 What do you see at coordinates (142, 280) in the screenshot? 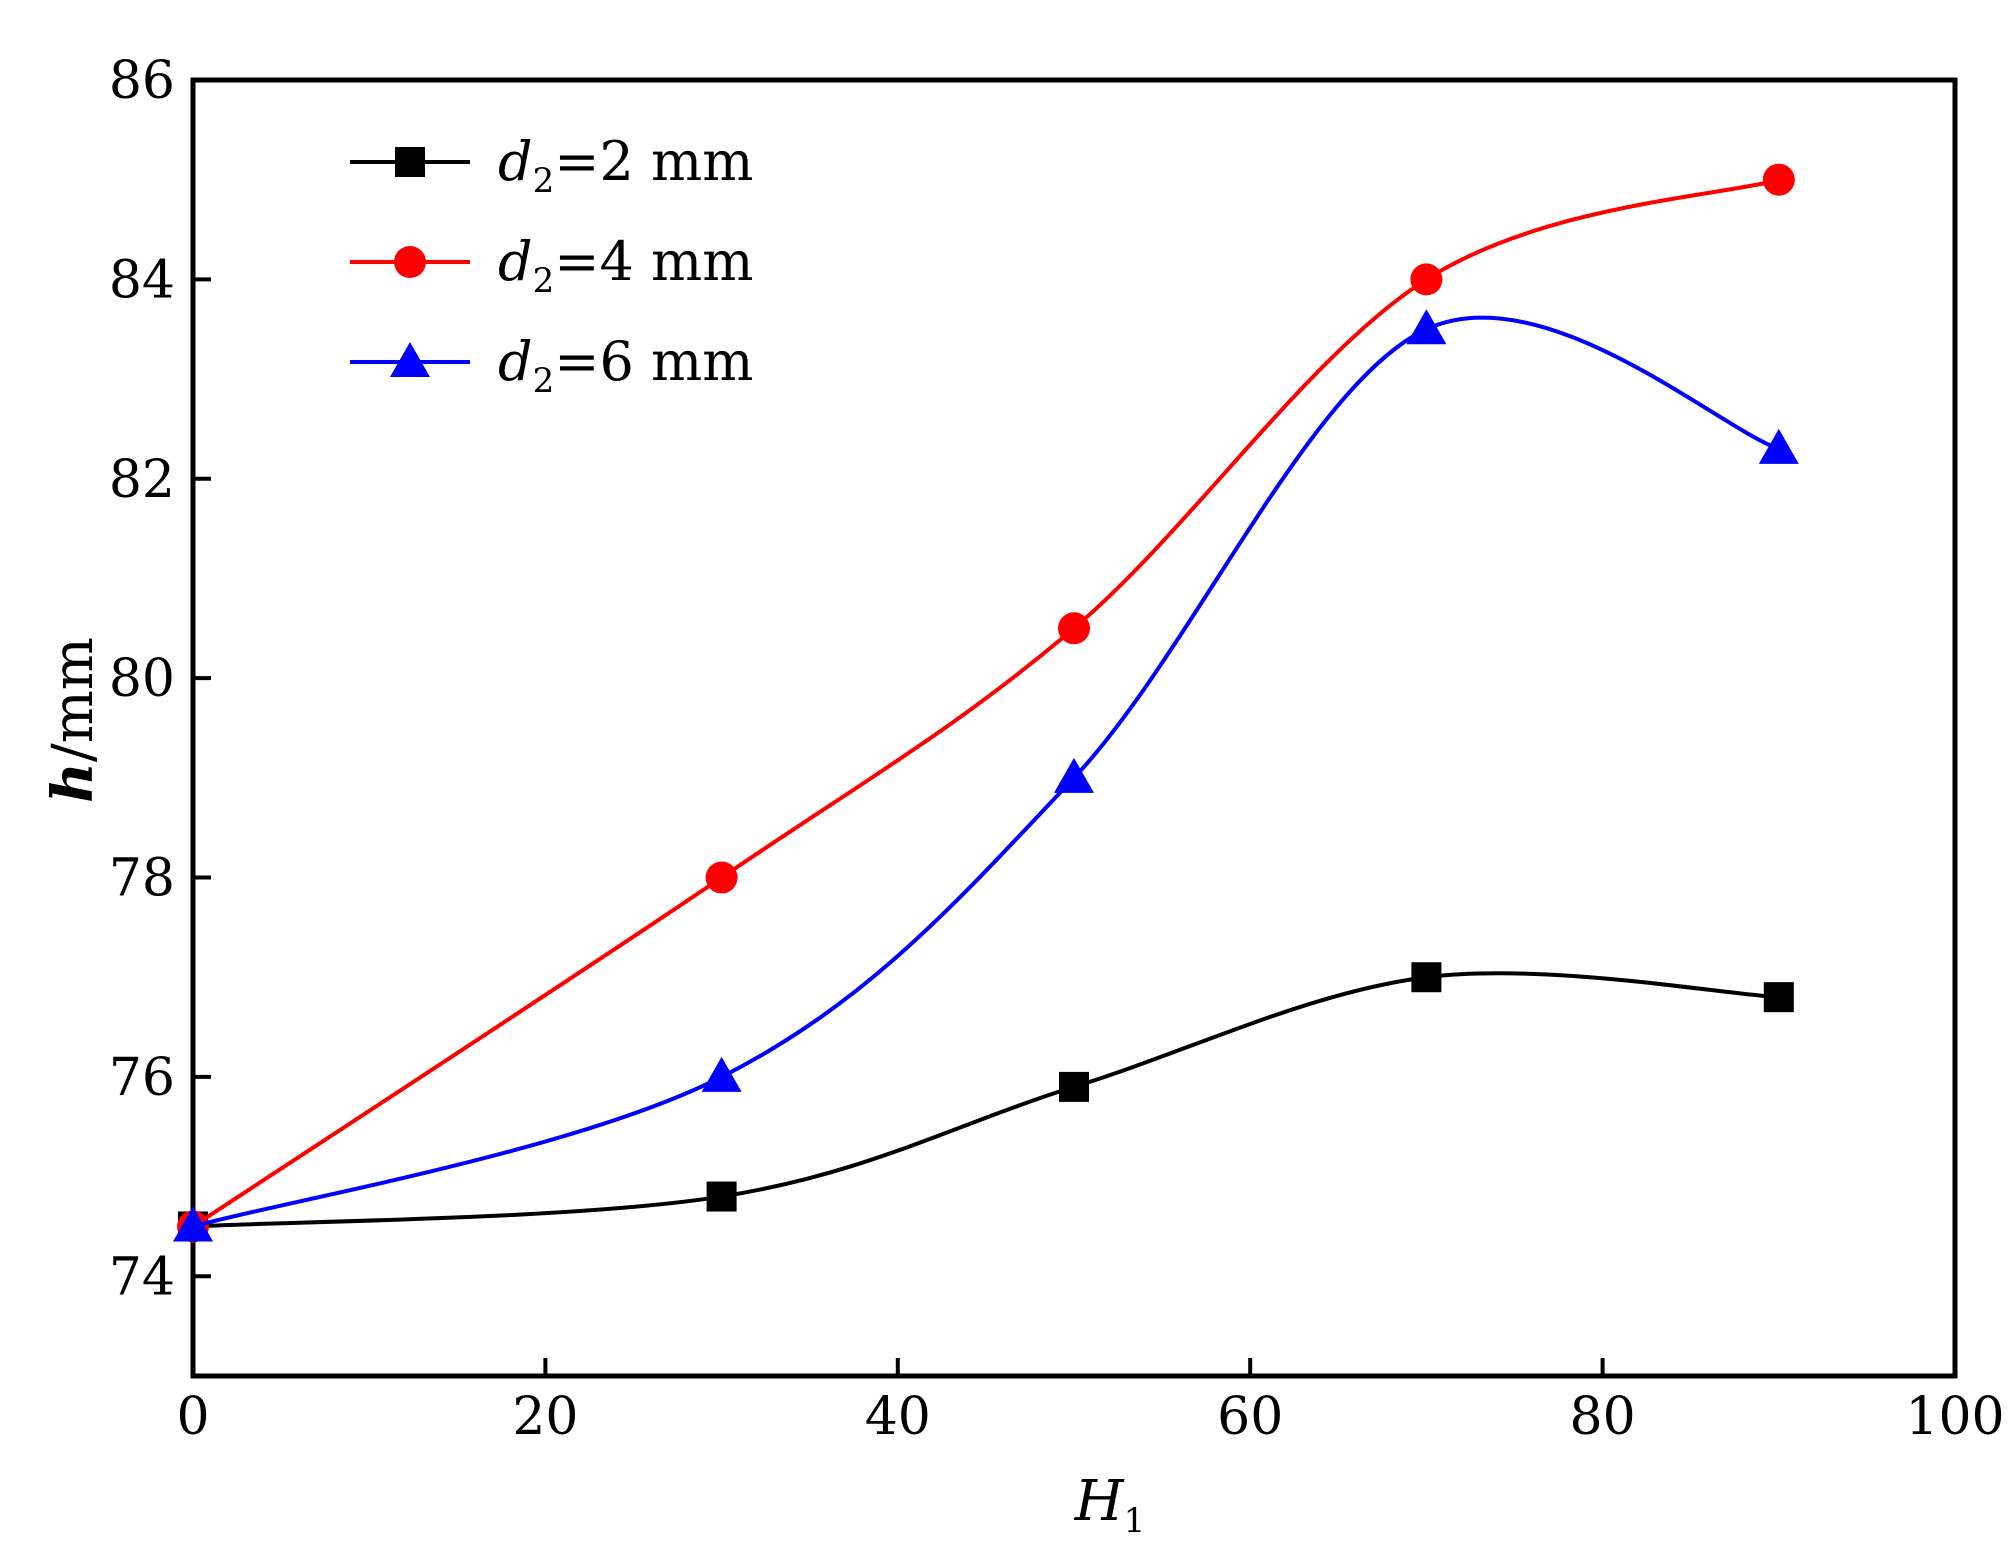
I see `y-tick-label: 84` at bounding box center [142, 280].